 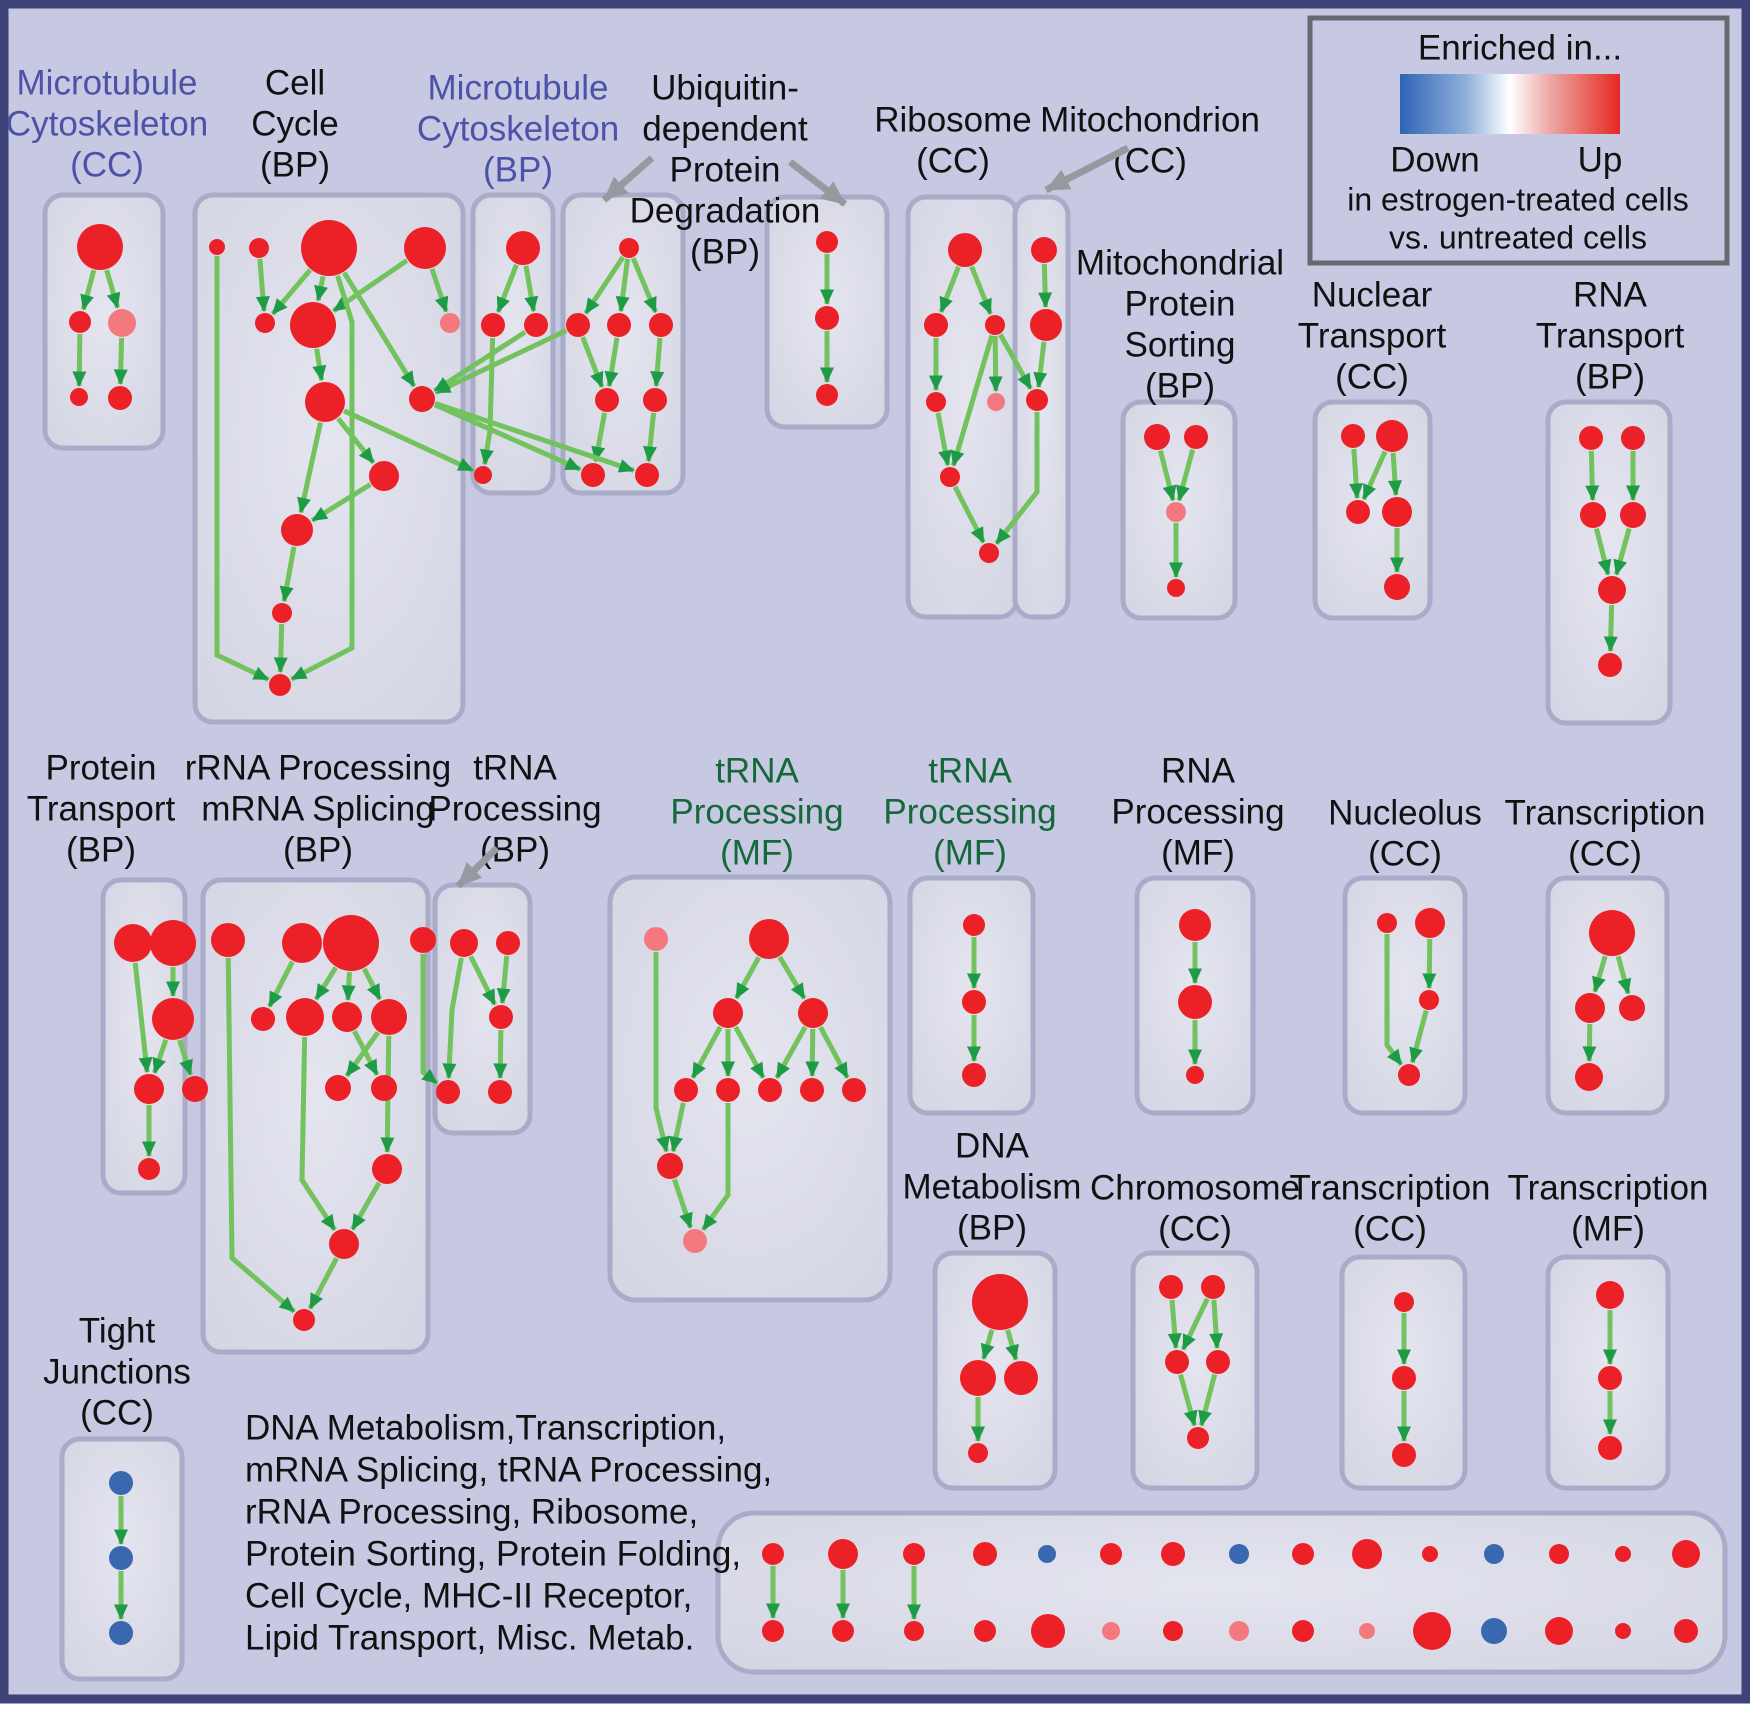 What do you see at coordinates (469, 1637) in the screenshot?
I see `merged-clusters-text-line6: Lipid Transport, Misc. Metab.` at bounding box center [469, 1637].